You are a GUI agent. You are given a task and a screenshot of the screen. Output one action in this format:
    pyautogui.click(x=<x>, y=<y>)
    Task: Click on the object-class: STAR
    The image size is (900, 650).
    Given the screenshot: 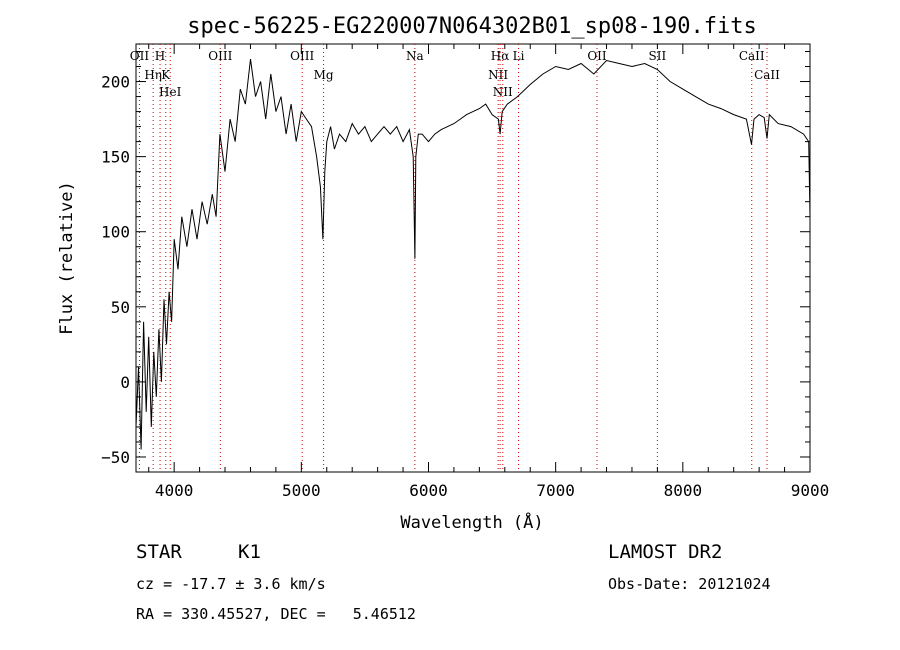 What is the action you would take?
    pyautogui.click(x=159, y=552)
    